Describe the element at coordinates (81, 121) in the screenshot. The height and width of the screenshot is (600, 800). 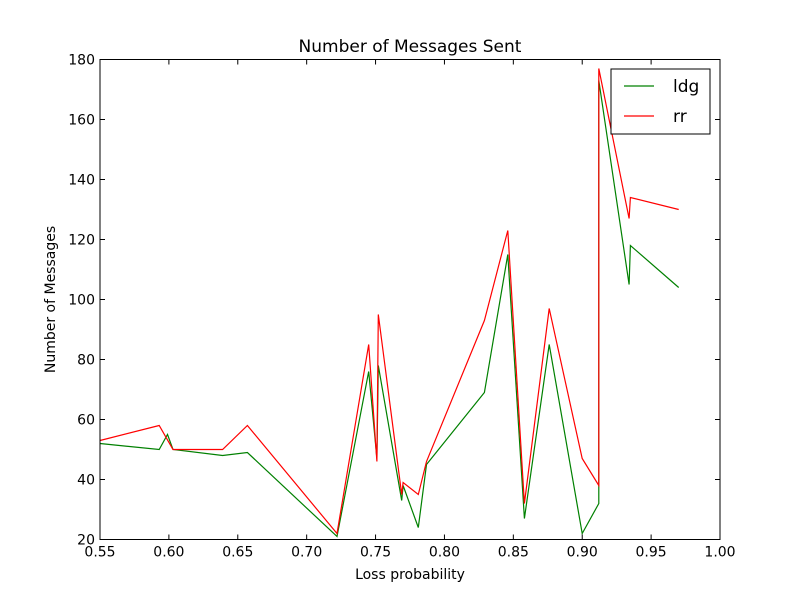
I see `y-tick-label: 160` at that location.